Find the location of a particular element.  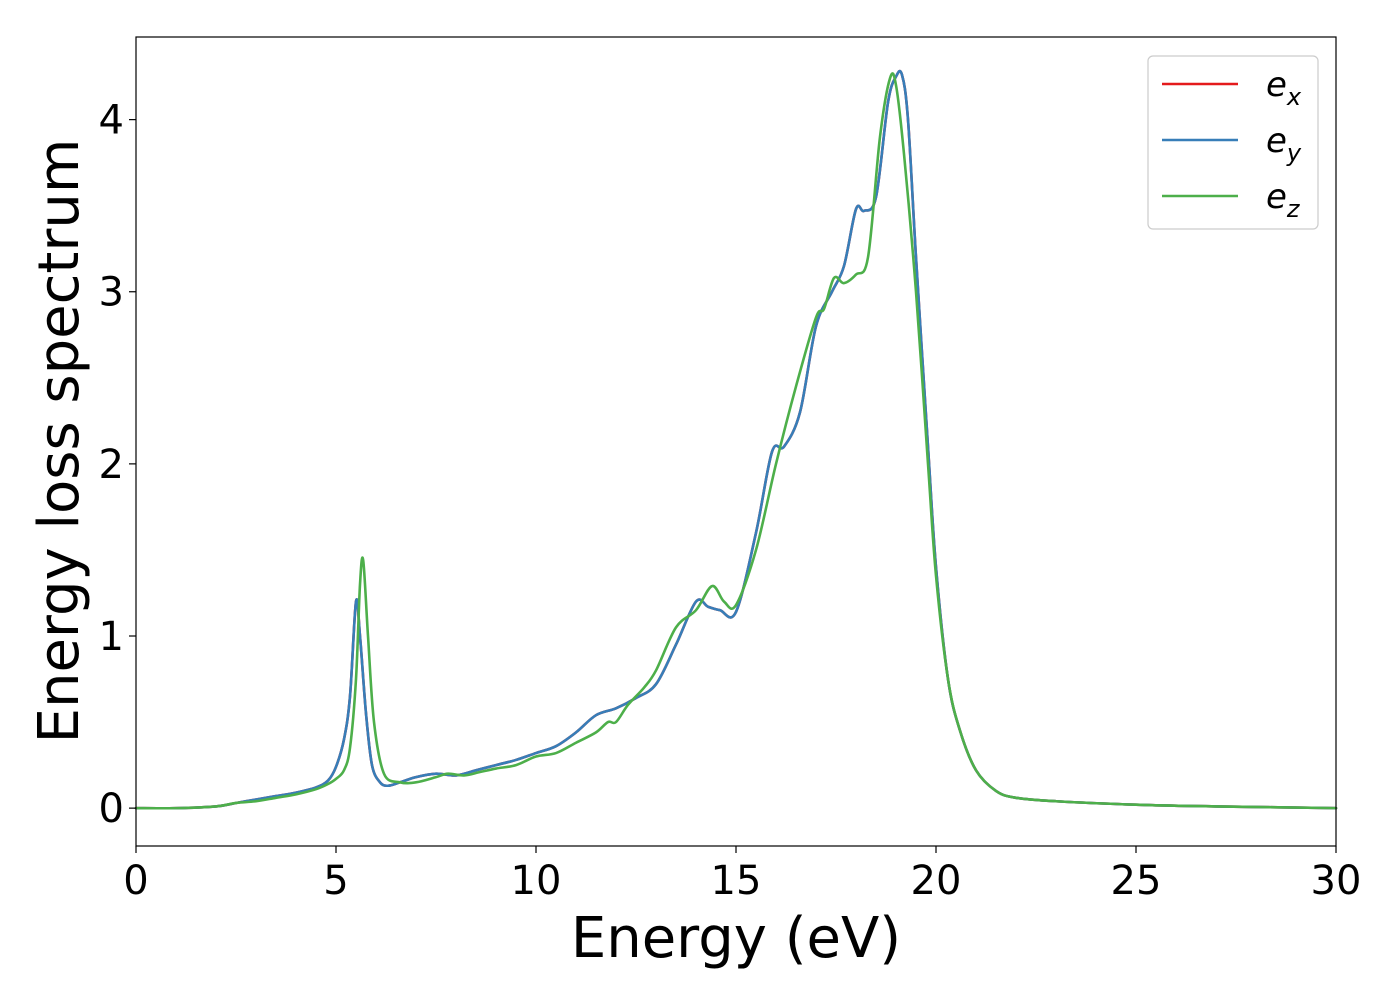

y-tick-label: 0 is located at coordinates (111, 809).